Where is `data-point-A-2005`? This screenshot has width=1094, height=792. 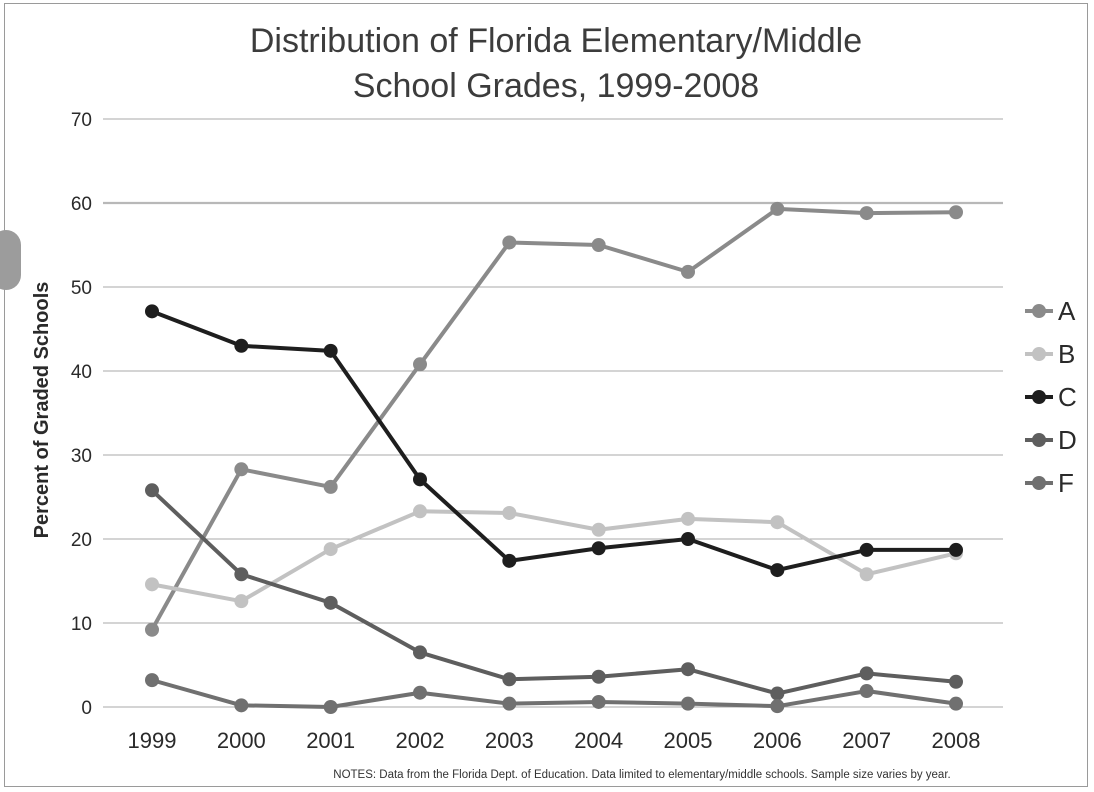
data-point-A-2005 is located at coordinates (688, 271).